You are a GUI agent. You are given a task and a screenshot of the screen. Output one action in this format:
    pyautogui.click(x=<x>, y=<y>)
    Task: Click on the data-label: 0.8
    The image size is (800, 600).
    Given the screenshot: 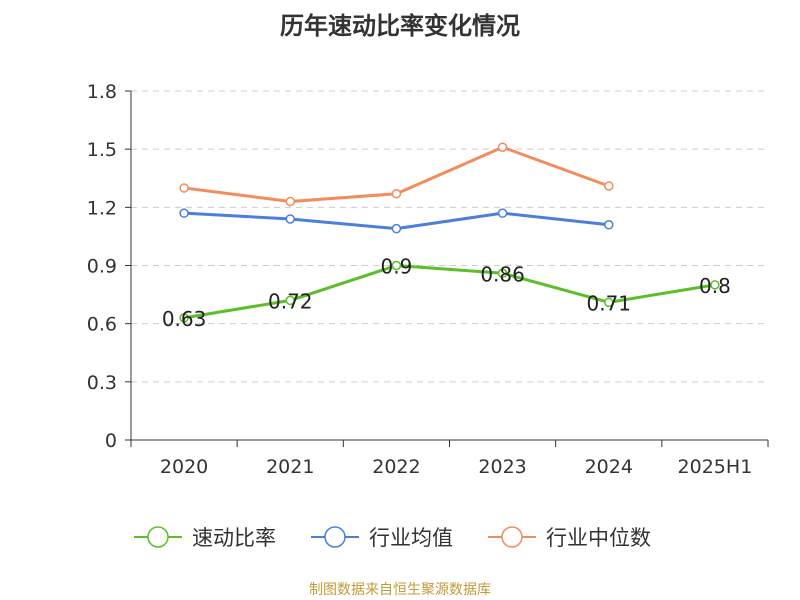 What is the action you would take?
    pyautogui.click(x=715, y=286)
    